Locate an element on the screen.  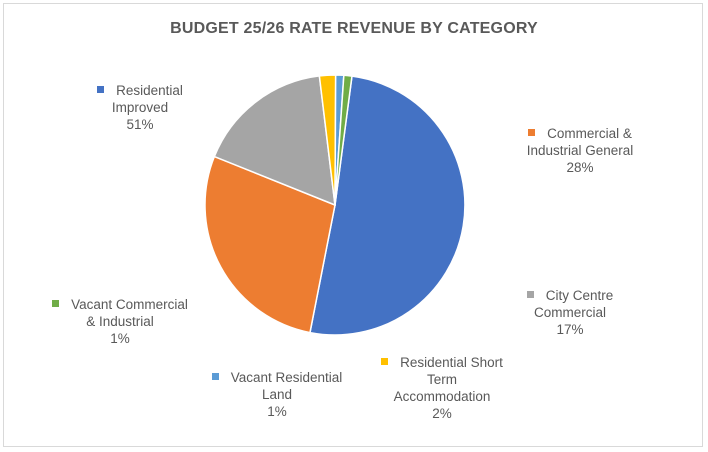
data-label-3: Residential Short Term Accommodation 2% is located at coordinates (442, 388).